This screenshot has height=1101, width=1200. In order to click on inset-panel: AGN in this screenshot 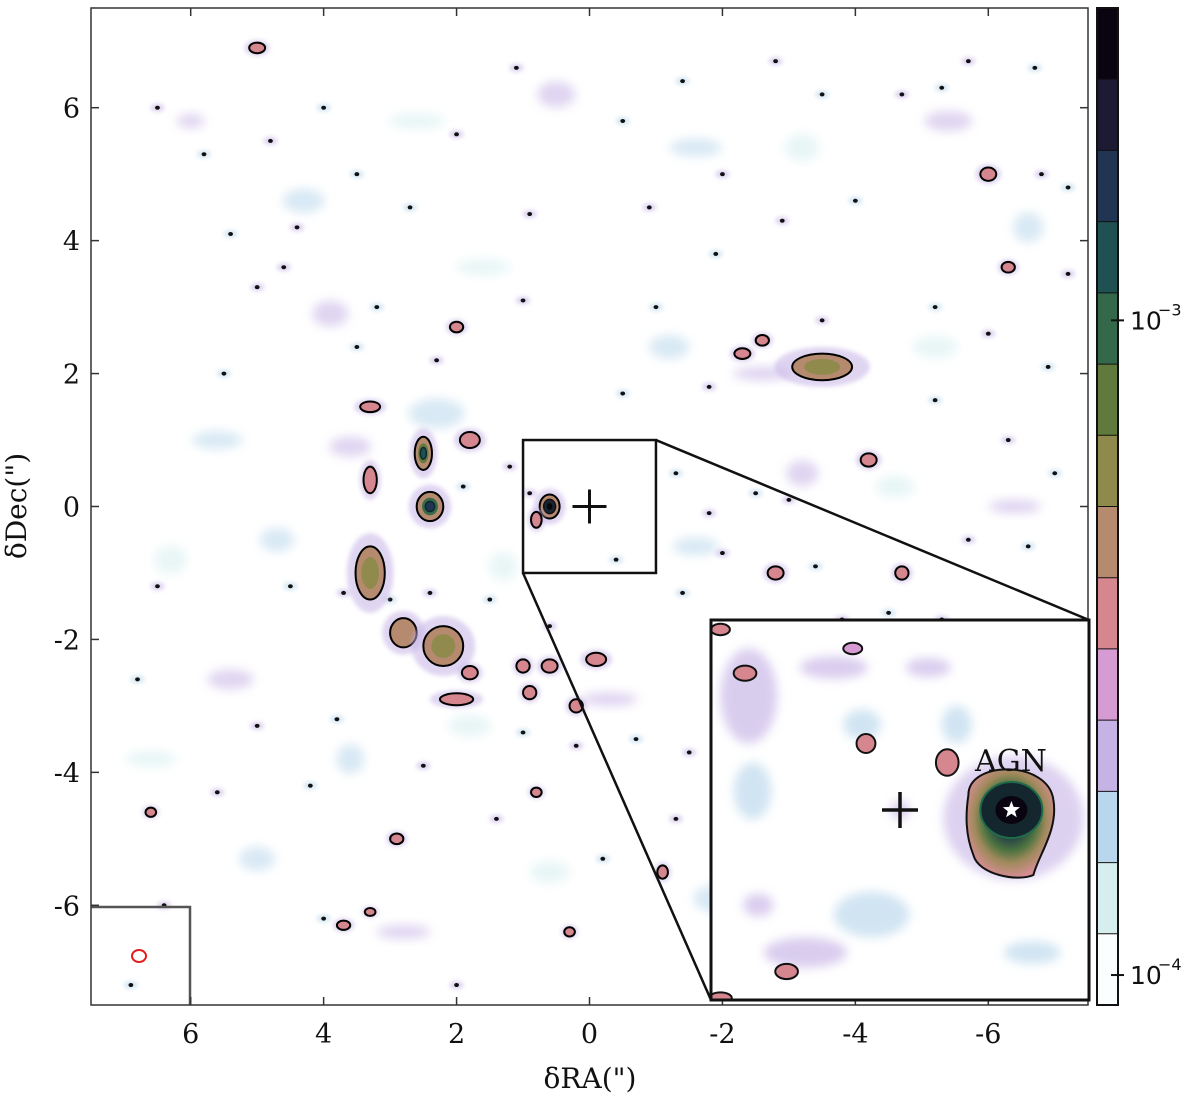, I will do `click(900, 810)`.